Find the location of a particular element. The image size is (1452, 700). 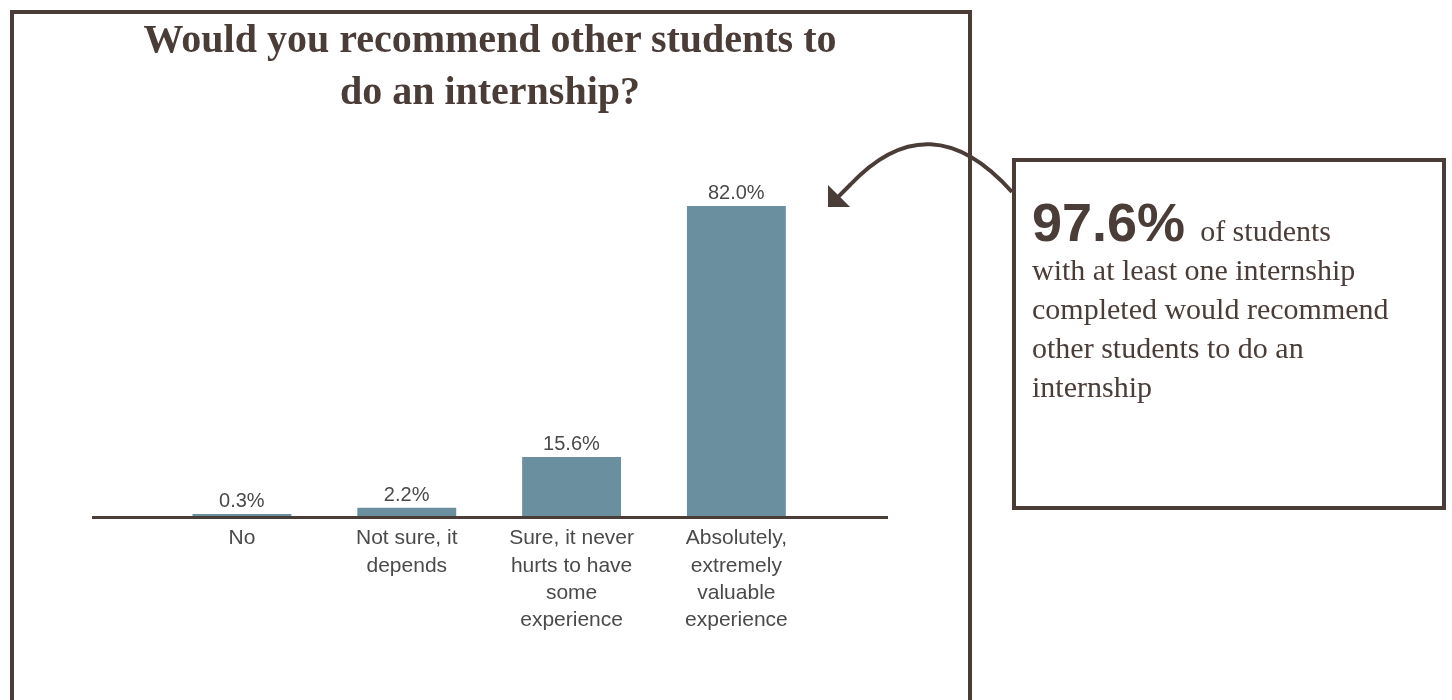

x-tick-label: Not sure, it depends is located at coordinates (407, 550).